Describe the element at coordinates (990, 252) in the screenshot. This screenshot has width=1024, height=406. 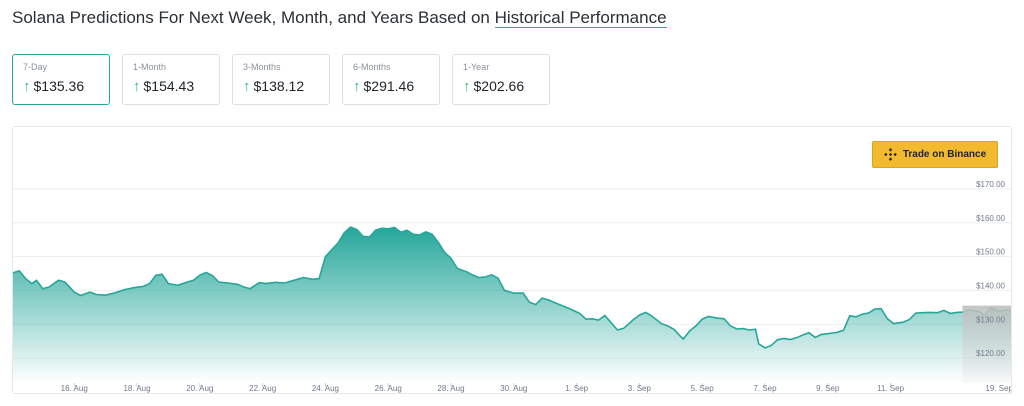
I see `y-tick-label: $150.00` at that location.